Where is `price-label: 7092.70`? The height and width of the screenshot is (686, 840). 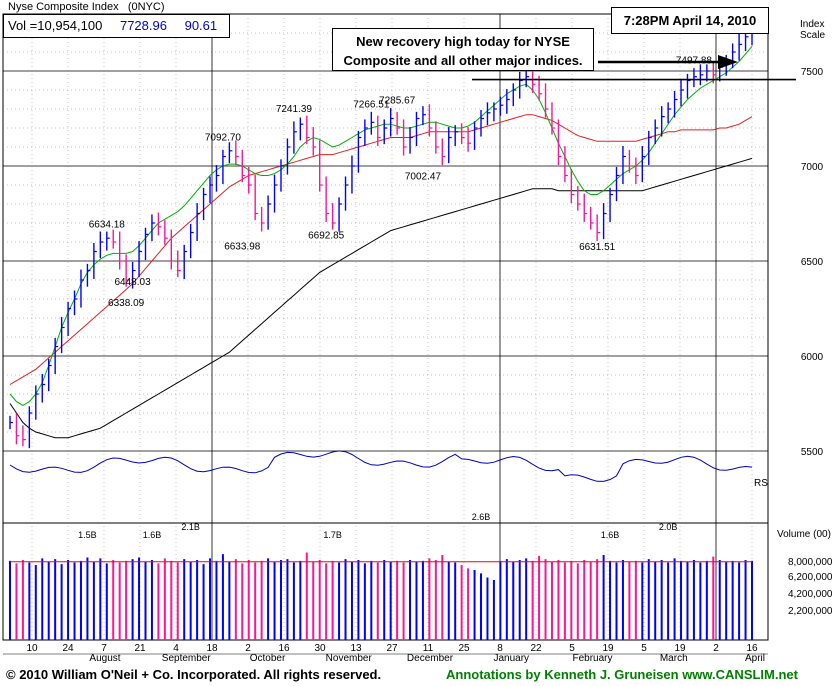
price-label: 7092.70 is located at coordinates (223, 137).